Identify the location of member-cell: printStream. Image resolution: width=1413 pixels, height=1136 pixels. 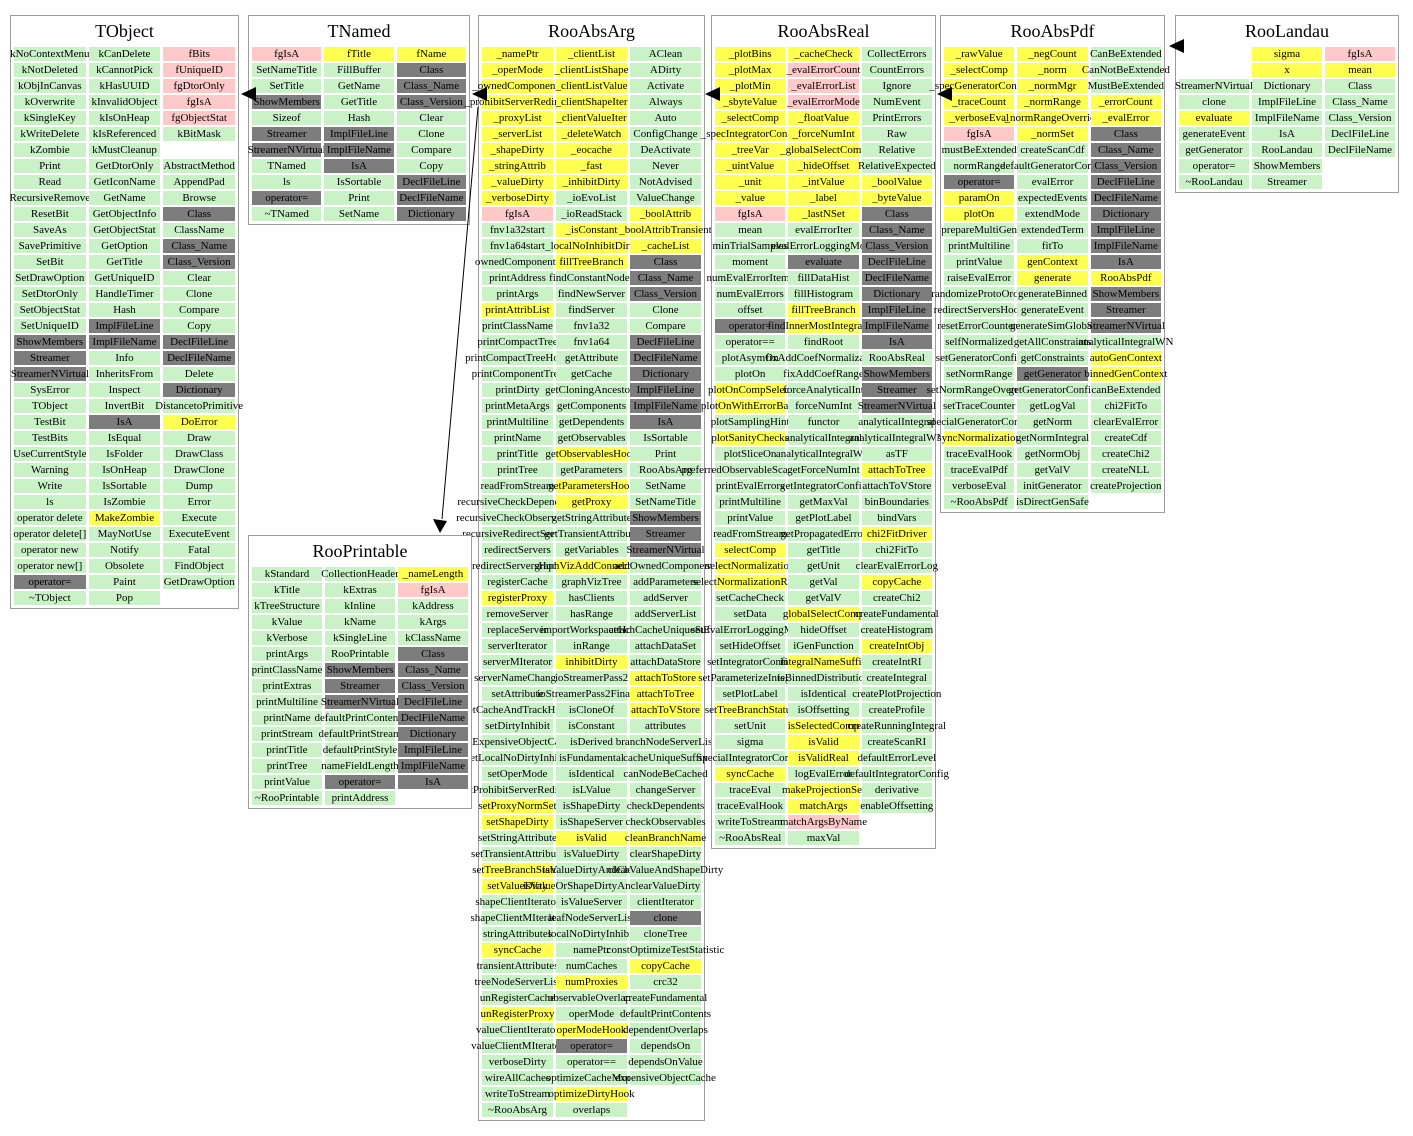
(287, 734).